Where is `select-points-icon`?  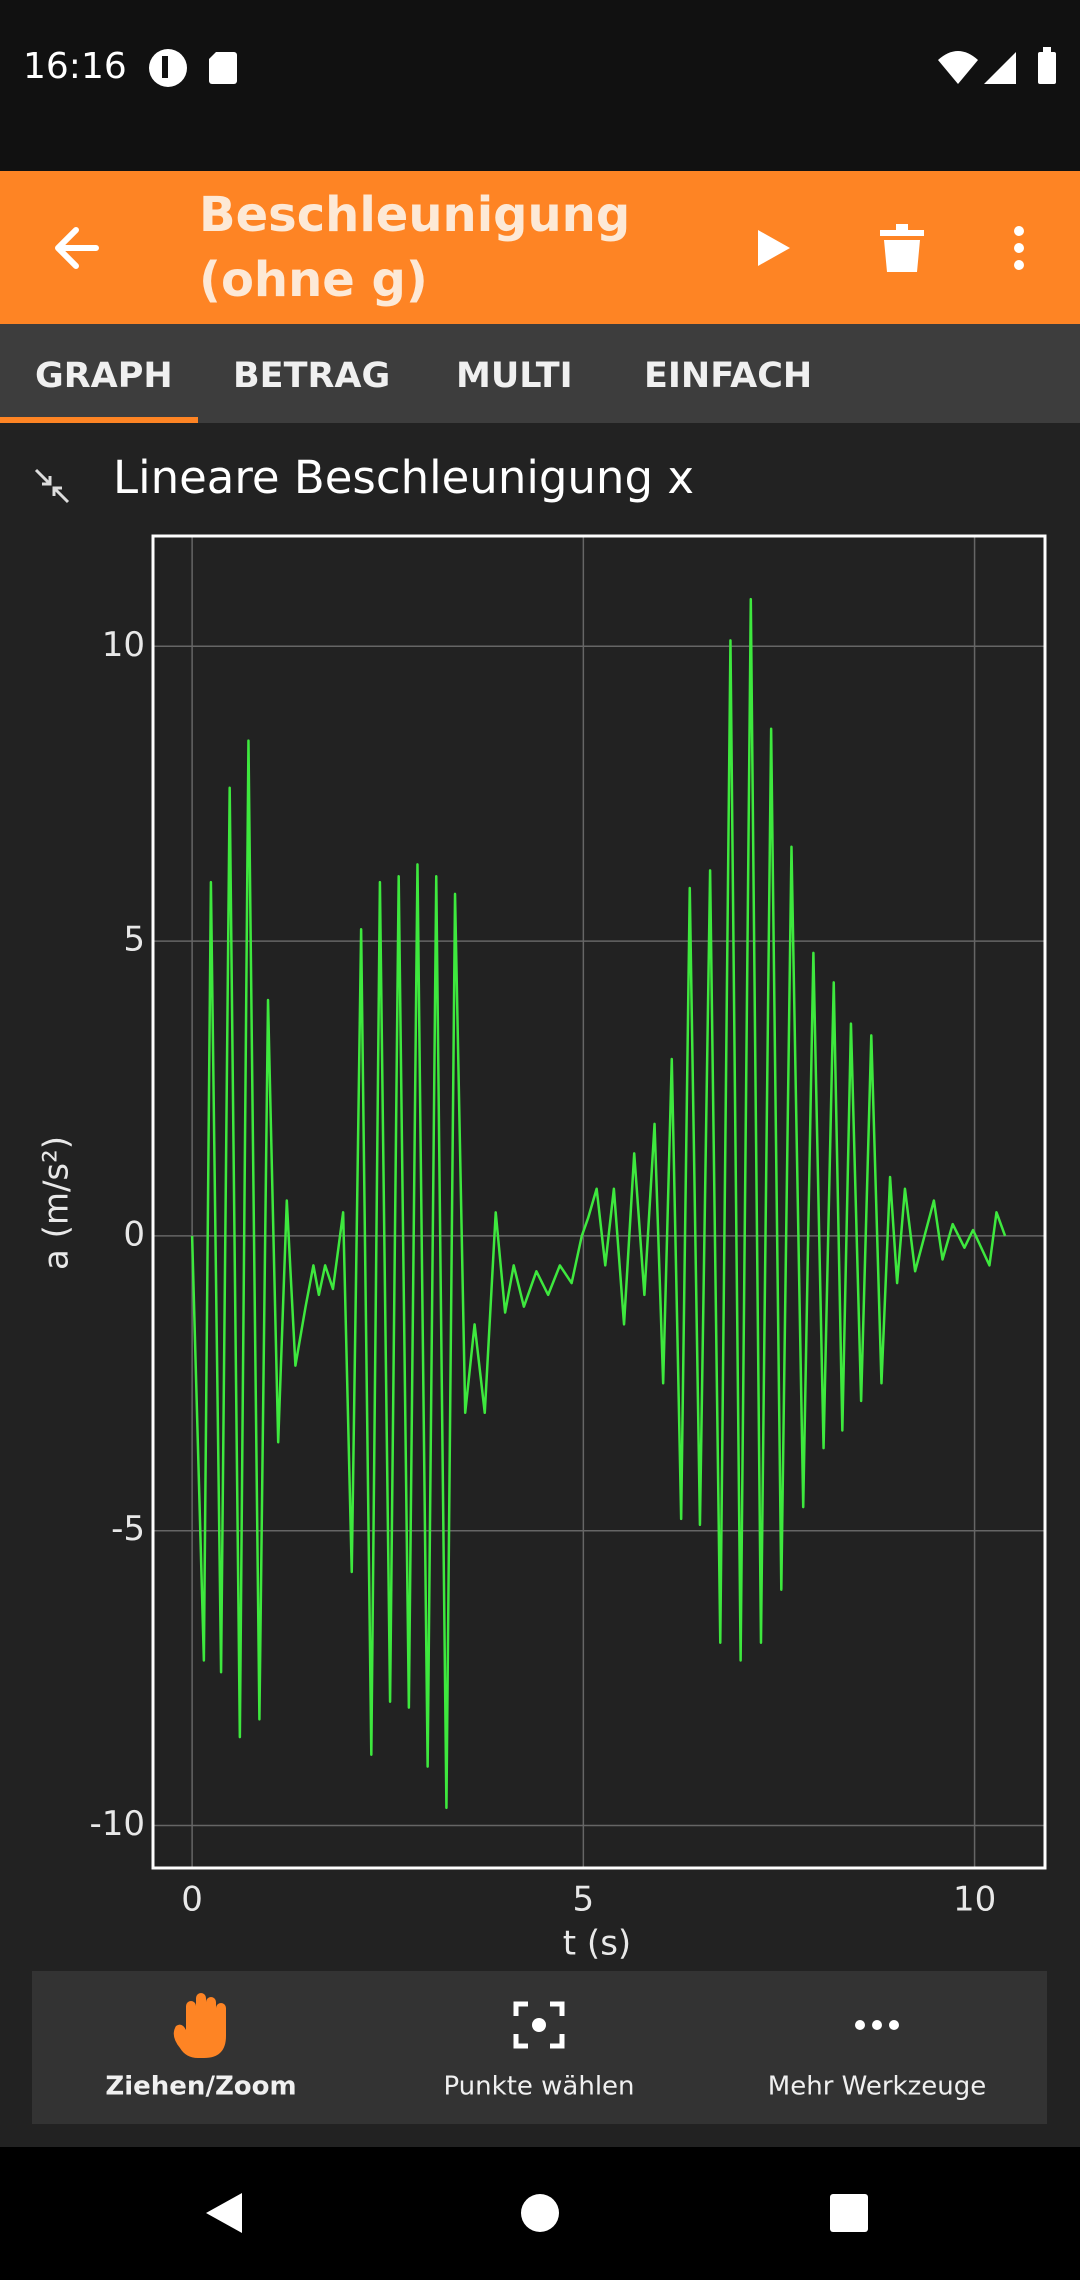
select-points-icon is located at coordinates (539, 2025).